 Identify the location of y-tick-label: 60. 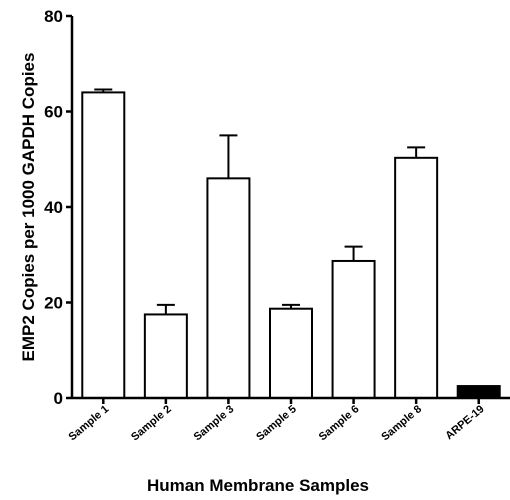
(53, 112).